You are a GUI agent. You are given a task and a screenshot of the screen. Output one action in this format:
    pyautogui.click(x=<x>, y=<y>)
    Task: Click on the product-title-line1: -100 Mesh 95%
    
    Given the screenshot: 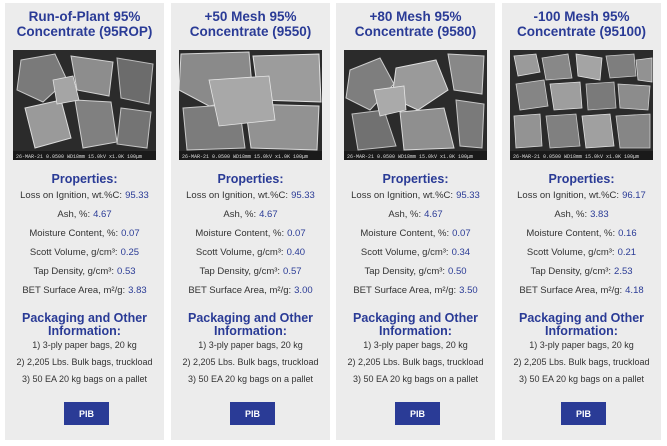 What is the action you would take?
    pyautogui.click(x=581, y=16)
    